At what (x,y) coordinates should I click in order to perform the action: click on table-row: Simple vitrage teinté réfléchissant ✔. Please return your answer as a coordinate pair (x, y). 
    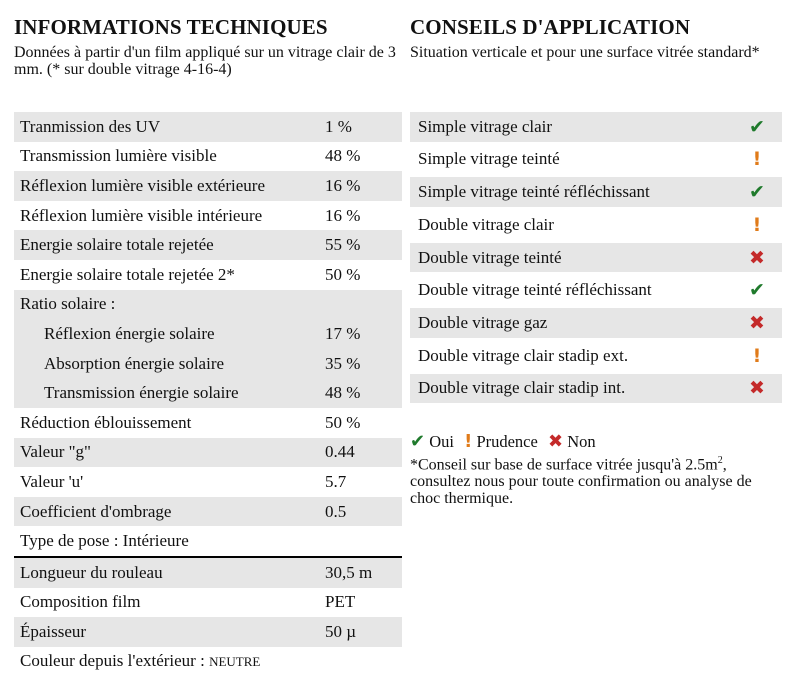
    Looking at the image, I should click on (596, 192).